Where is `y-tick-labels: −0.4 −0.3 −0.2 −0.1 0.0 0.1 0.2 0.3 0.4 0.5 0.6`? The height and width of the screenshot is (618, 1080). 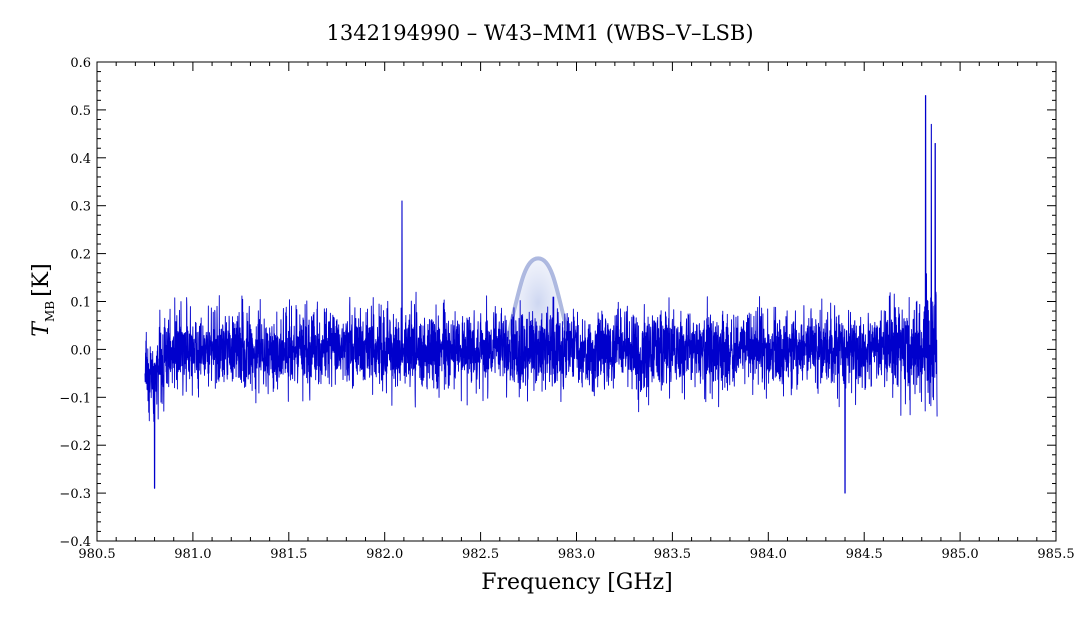 y-tick-labels: −0.4 −0.3 −0.2 −0.1 0.0 0.1 0.2 0.3 0.4 0.5 0.6 is located at coordinates (75, 303).